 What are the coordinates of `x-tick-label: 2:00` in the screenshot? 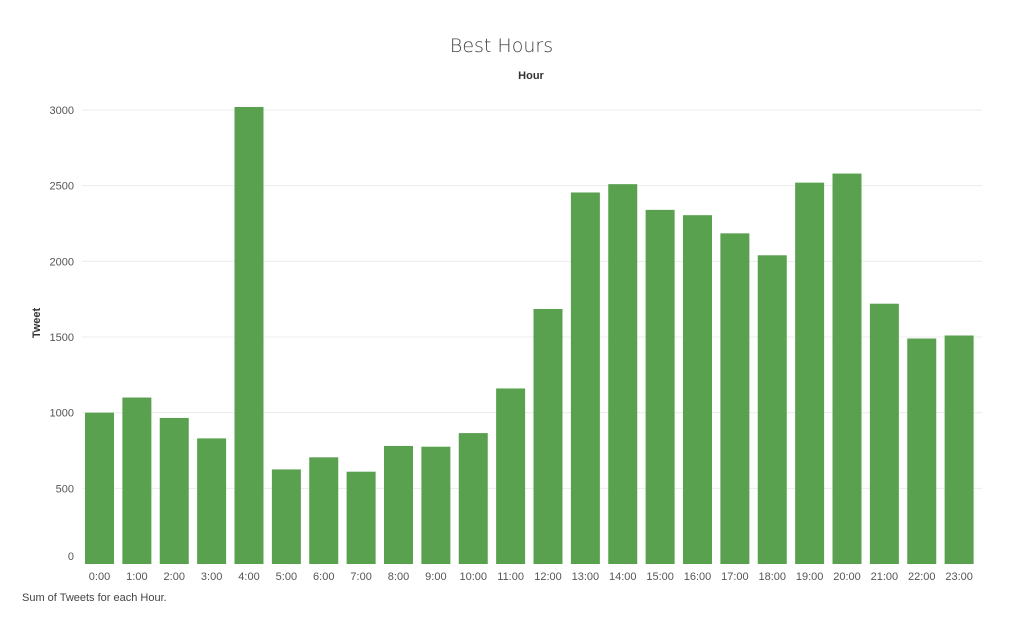 It's located at (174, 577).